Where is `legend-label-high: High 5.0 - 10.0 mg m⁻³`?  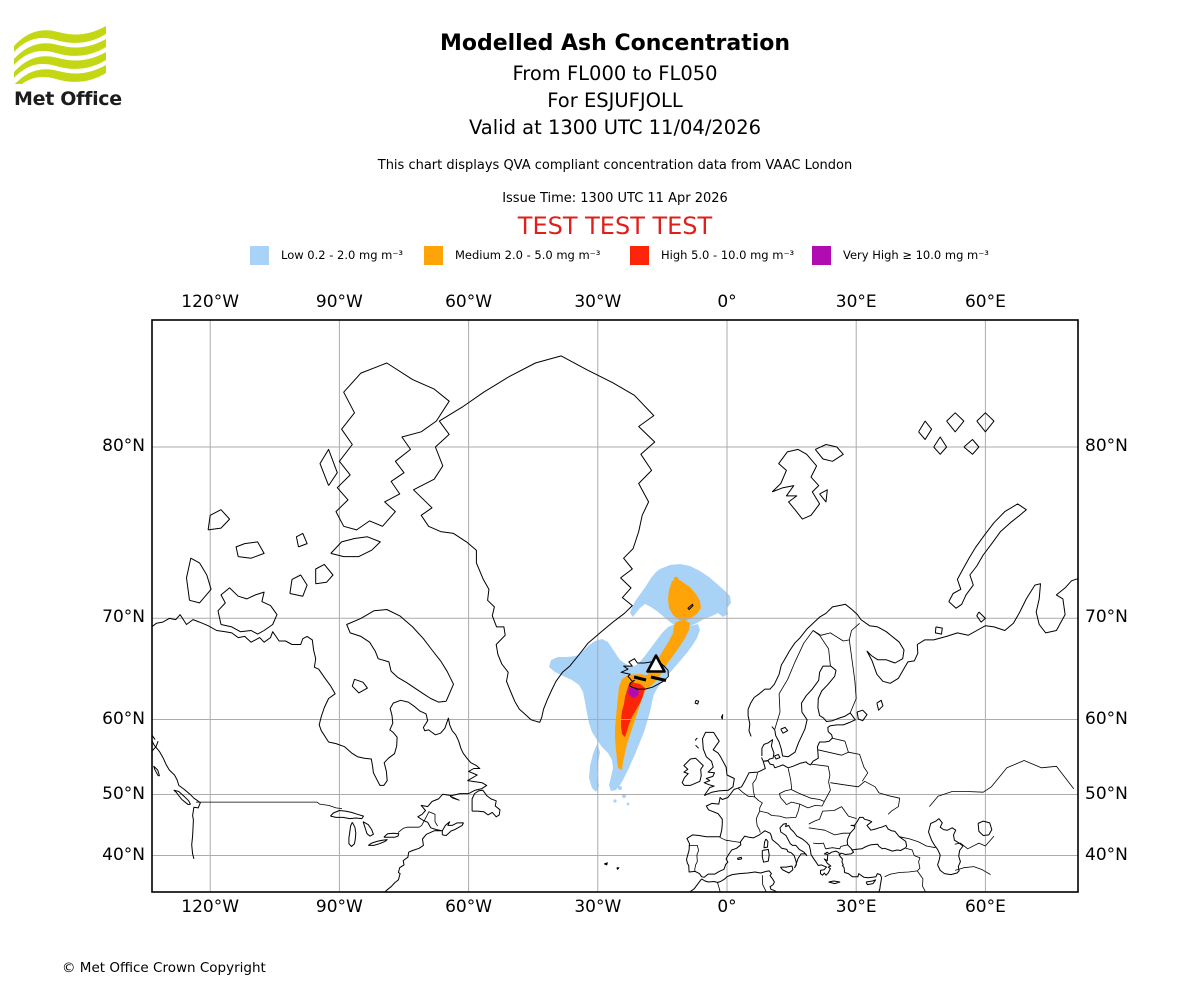
legend-label-high: High 5.0 - 10.0 mg m⁻³ is located at coordinates (728, 255).